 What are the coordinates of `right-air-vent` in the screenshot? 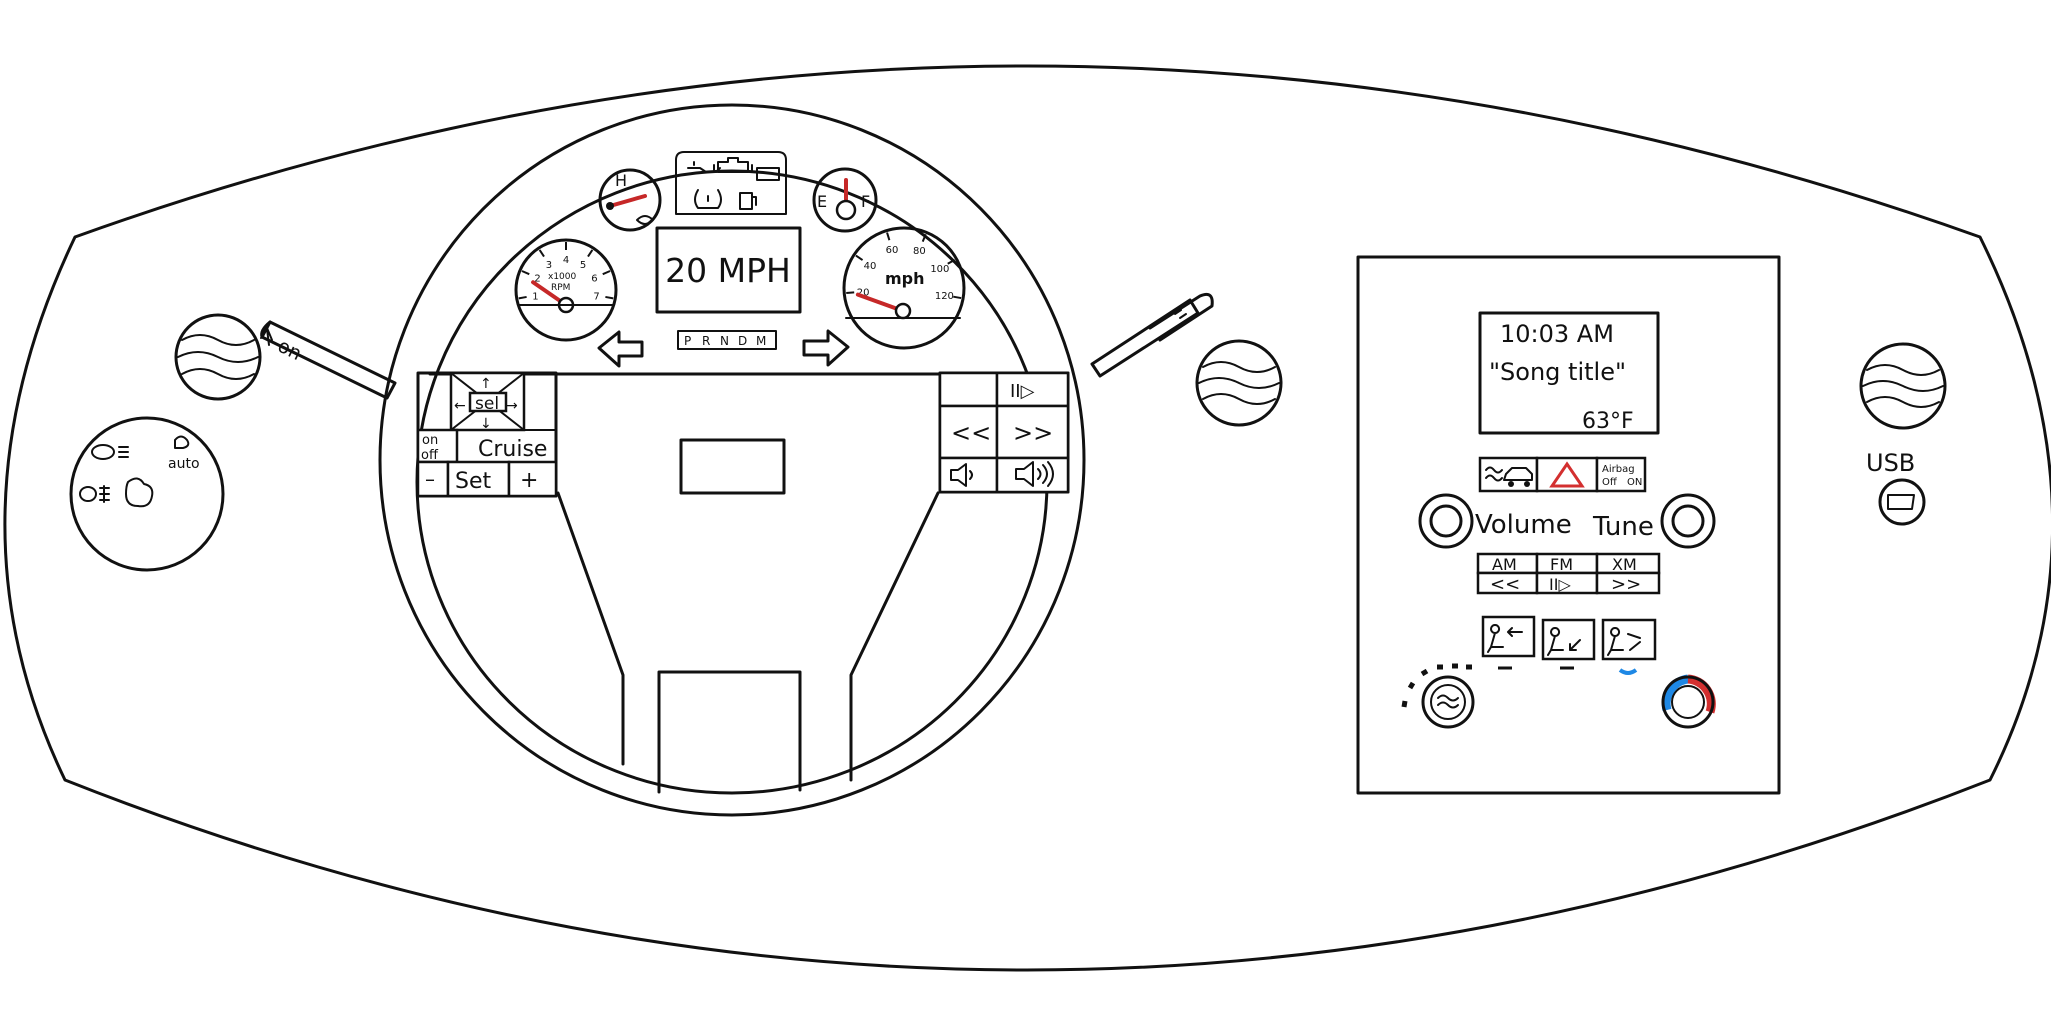 It's located at (1903, 386).